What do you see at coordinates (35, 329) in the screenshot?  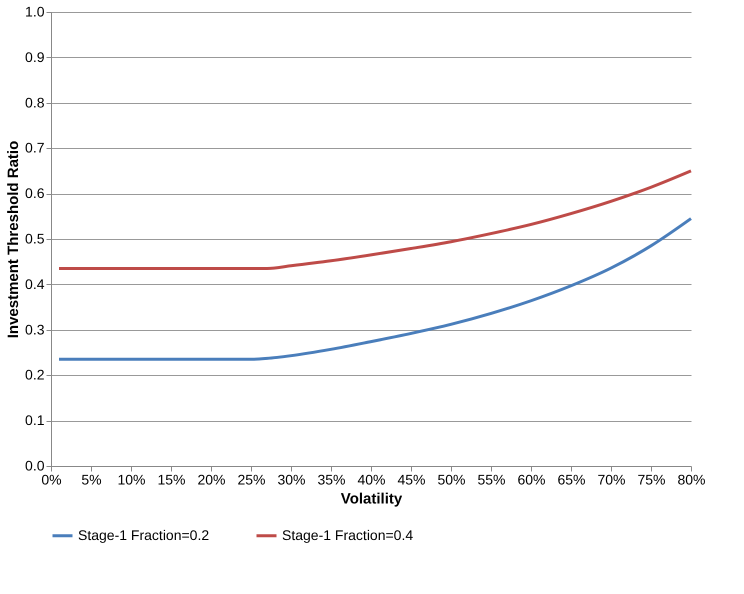 I see `y-tick-label: 0.3` at bounding box center [35, 329].